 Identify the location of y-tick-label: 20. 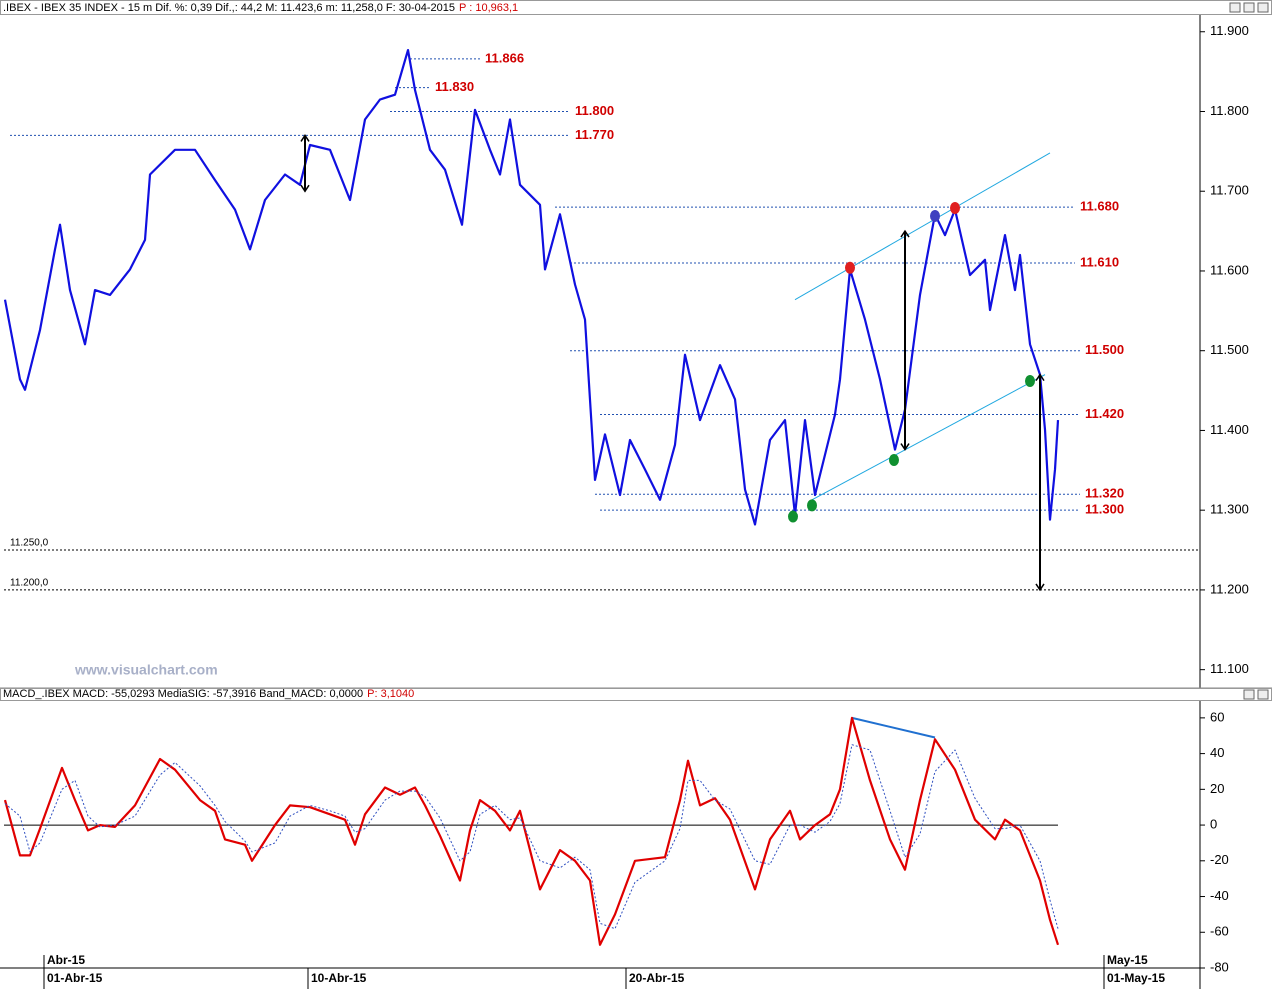
(1217, 788).